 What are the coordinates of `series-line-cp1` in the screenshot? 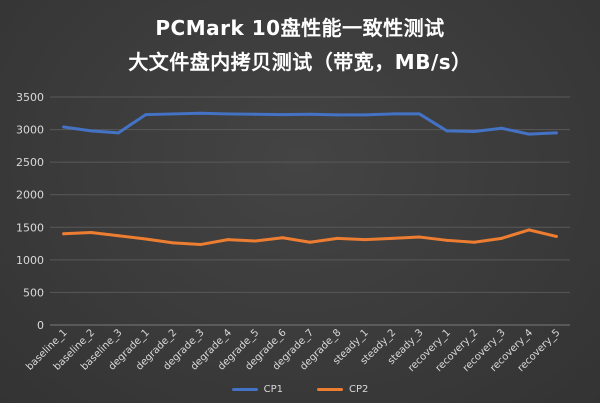 It's located at (310, 123).